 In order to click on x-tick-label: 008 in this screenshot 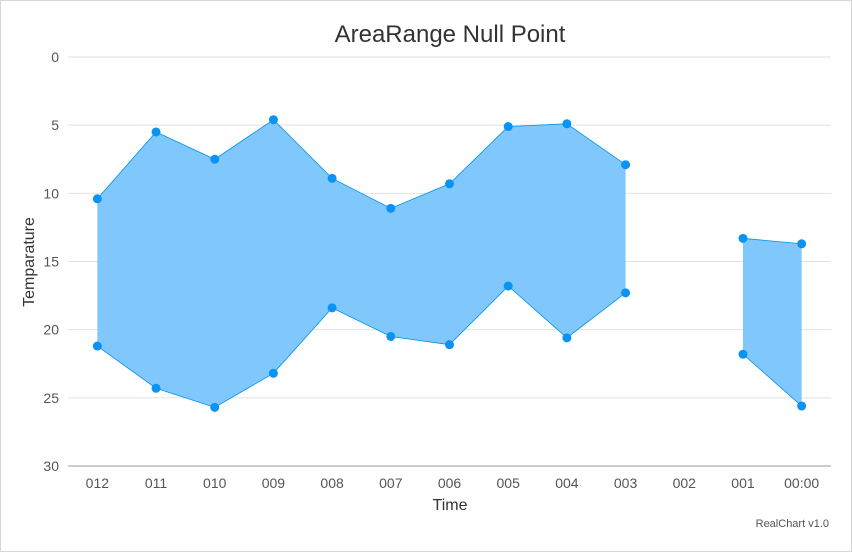, I will do `click(332, 483)`.